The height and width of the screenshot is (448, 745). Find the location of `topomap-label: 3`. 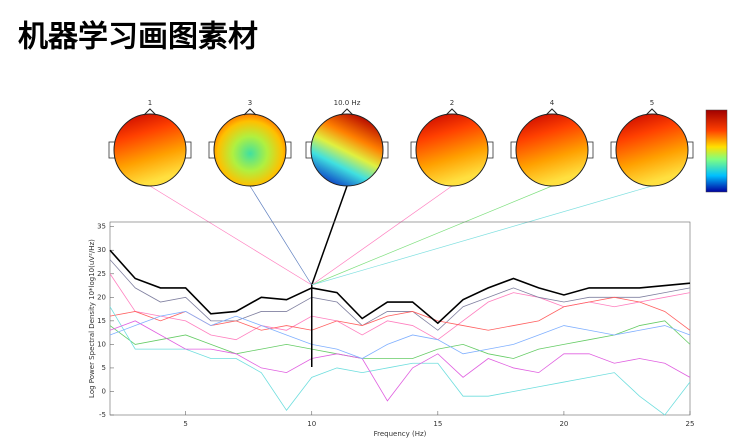

topomap-label: 3 is located at coordinates (250, 103).